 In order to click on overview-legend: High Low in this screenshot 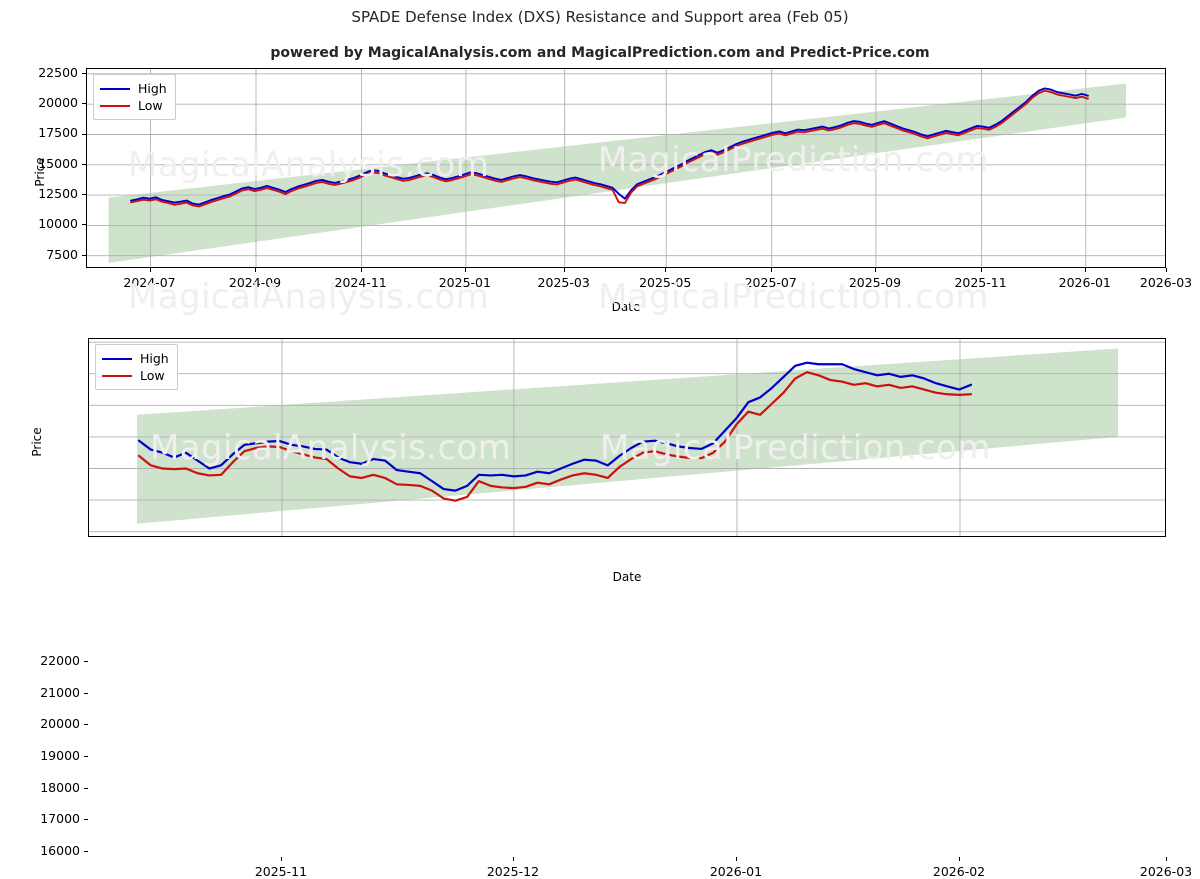, I will do `click(134, 97)`.